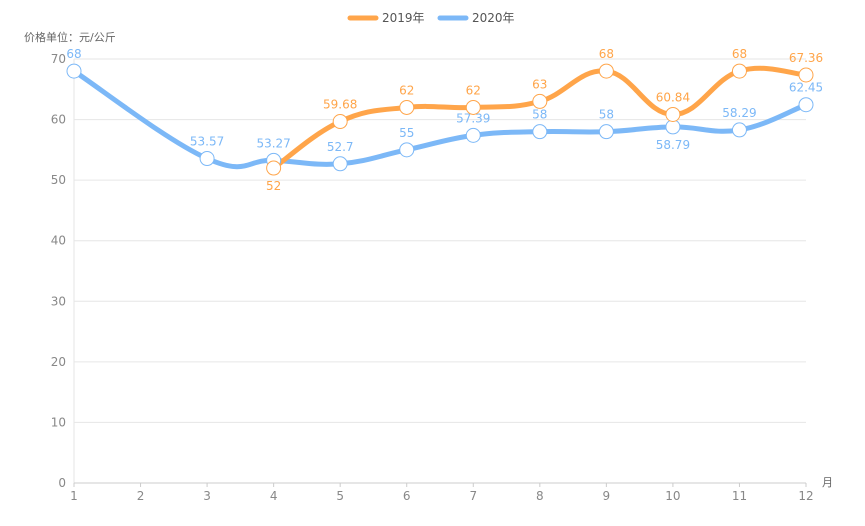 Image resolution: width=865 pixels, height=526 pixels. I want to click on data-label: 62.45, so click(806, 88).